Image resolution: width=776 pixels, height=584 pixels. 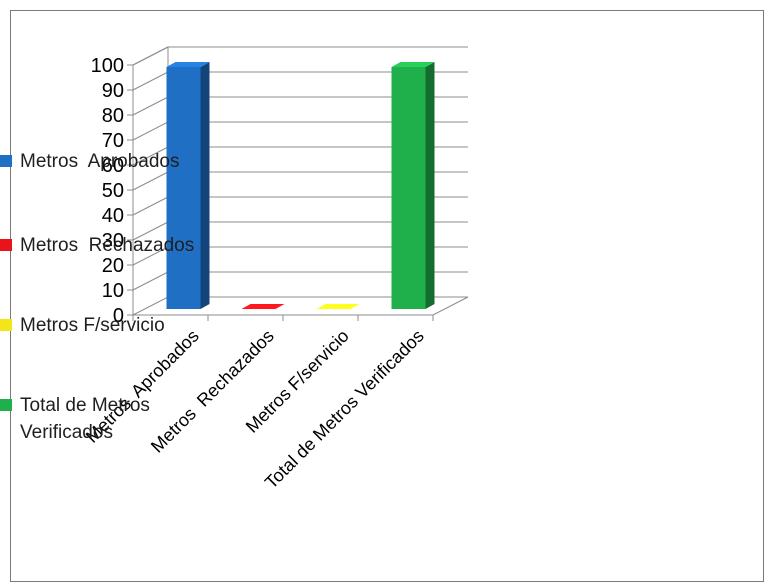 I want to click on y-tick-label: 20, so click(x=113, y=266).